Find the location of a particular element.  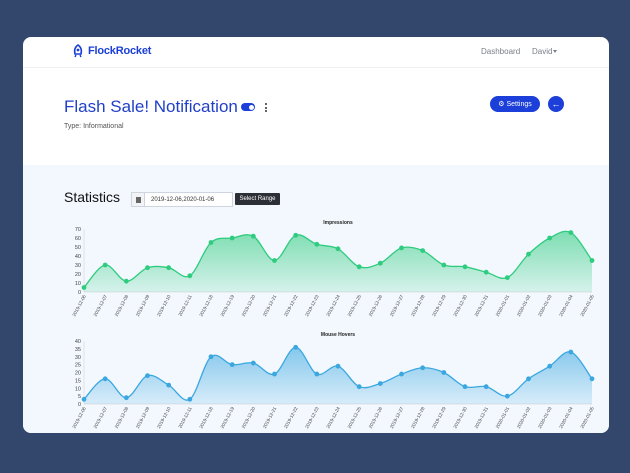

user-menu: David is located at coordinates (545, 51).